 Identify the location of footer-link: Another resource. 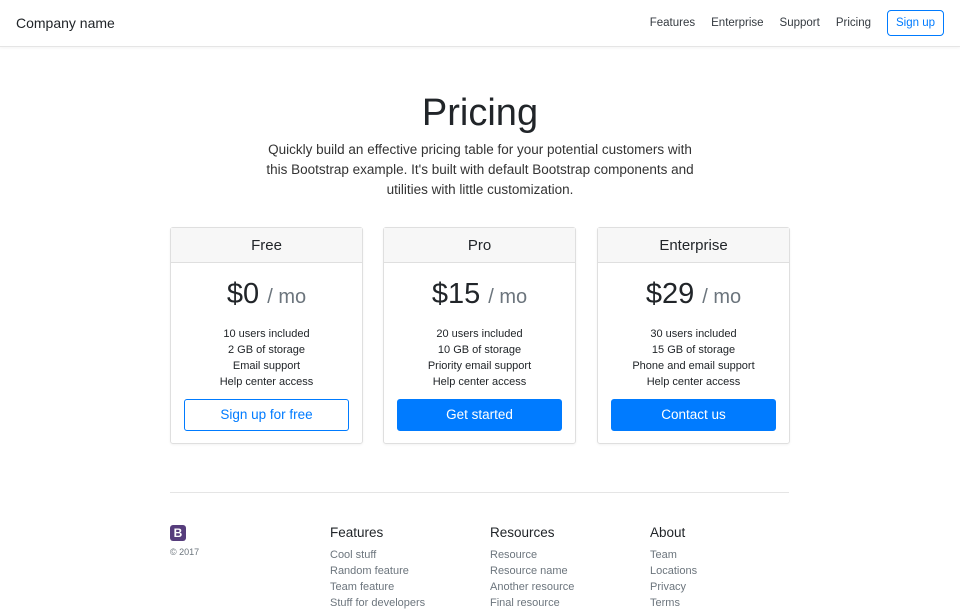
(532, 587).